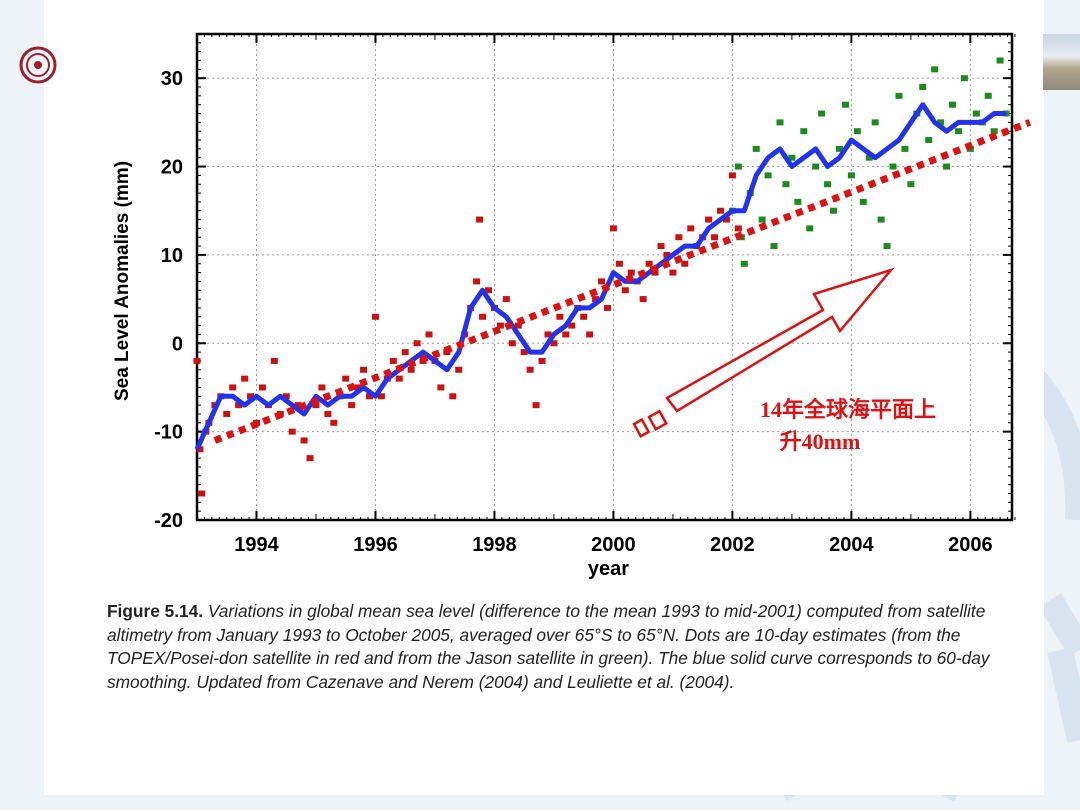 The width and height of the screenshot is (1080, 810). Describe the element at coordinates (820, 441) in the screenshot. I see `annotation-text-line2: 升40mm` at that location.